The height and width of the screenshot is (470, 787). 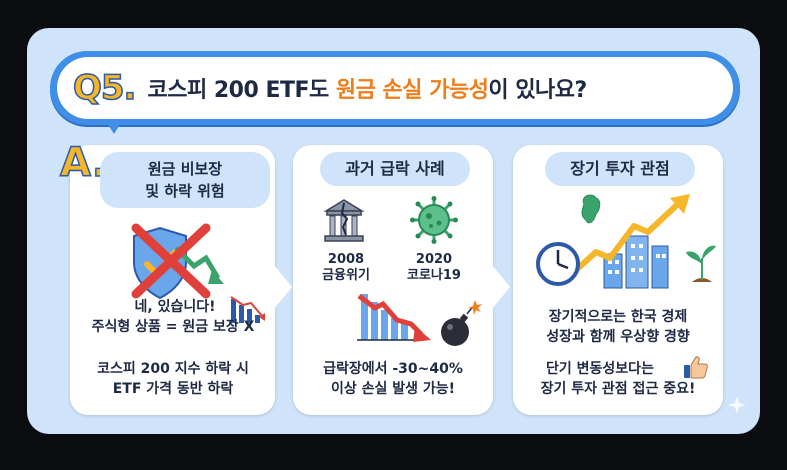 What do you see at coordinates (173, 327) in the screenshot?
I see `panel1-body-line2: 주식형 상품 = 원금 보장 X` at bounding box center [173, 327].